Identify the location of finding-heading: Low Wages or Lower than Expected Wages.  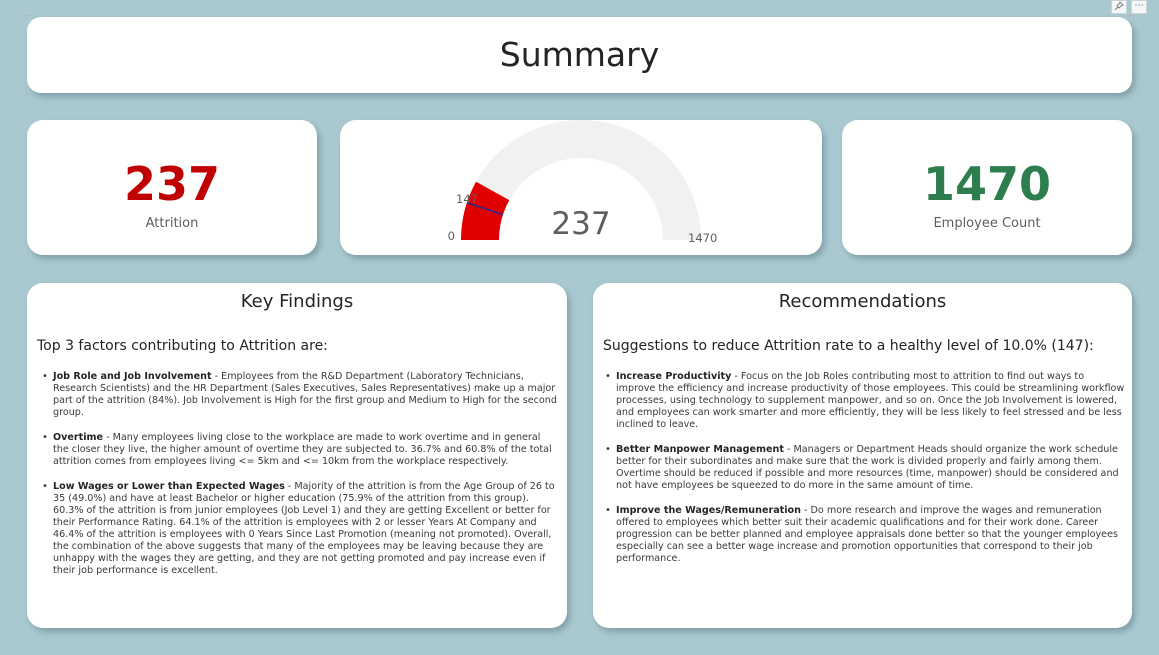
(169, 486).